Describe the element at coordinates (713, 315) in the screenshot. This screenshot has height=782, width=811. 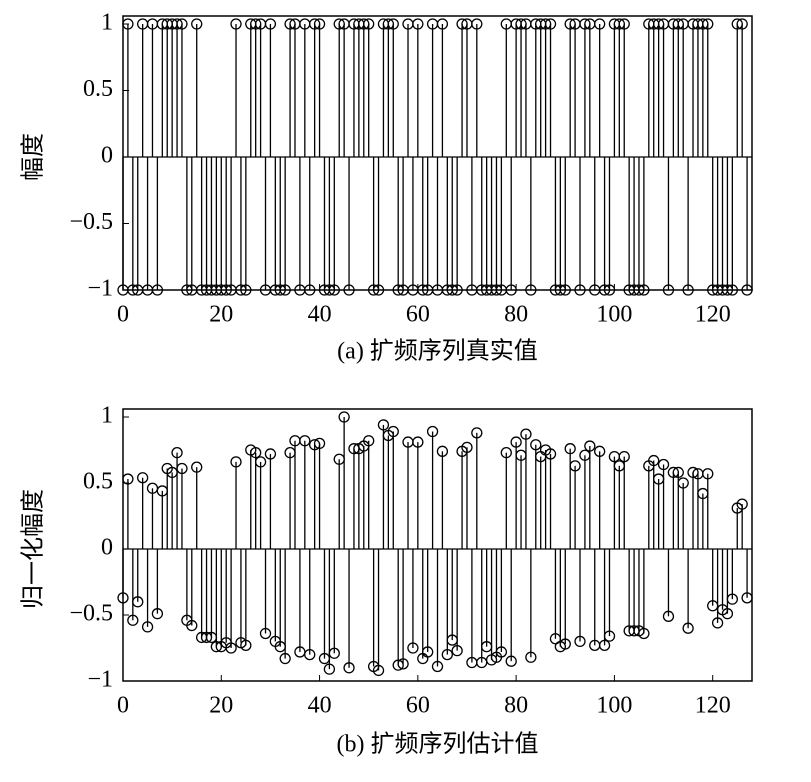
I see `x-tick-label: 120` at that location.